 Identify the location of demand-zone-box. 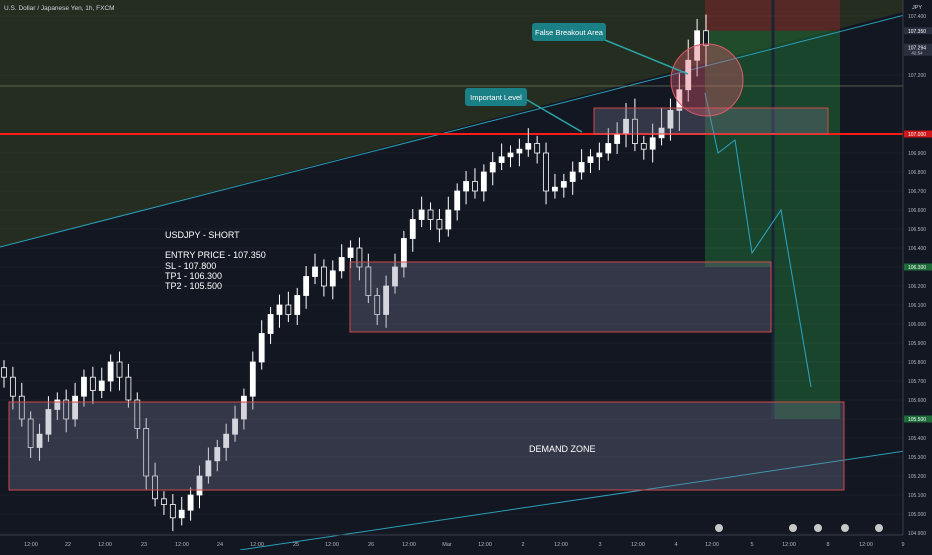
(426, 446).